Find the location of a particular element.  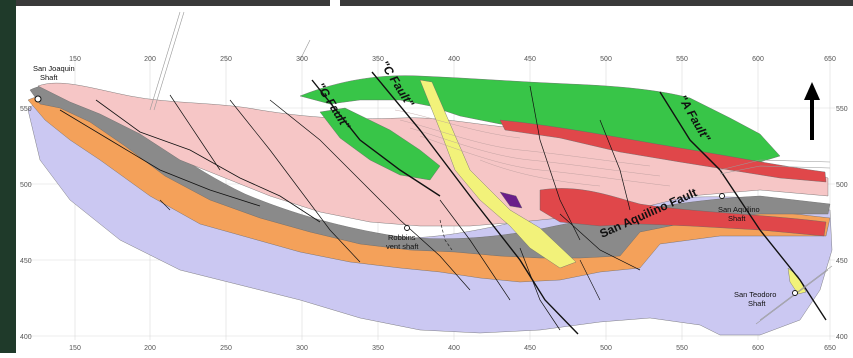

red-band-lower is located at coordinates (683, 212).